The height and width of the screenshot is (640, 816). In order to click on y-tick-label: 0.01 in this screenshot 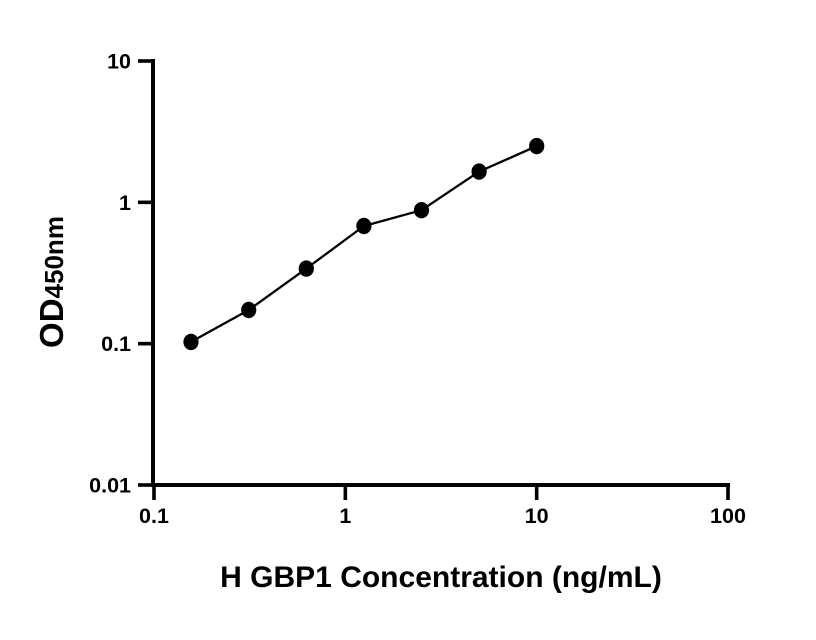, I will do `click(110, 486)`.